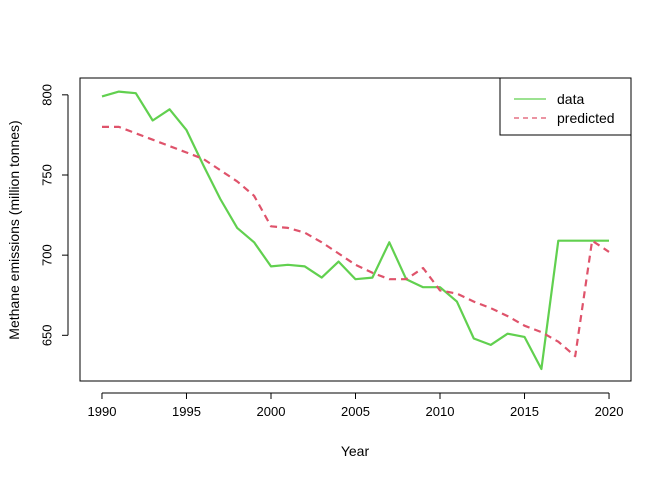 This screenshot has height=480, width=672. What do you see at coordinates (524, 411) in the screenshot?
I see `x-tick-label: 2015` at bounding box center [524, 411].